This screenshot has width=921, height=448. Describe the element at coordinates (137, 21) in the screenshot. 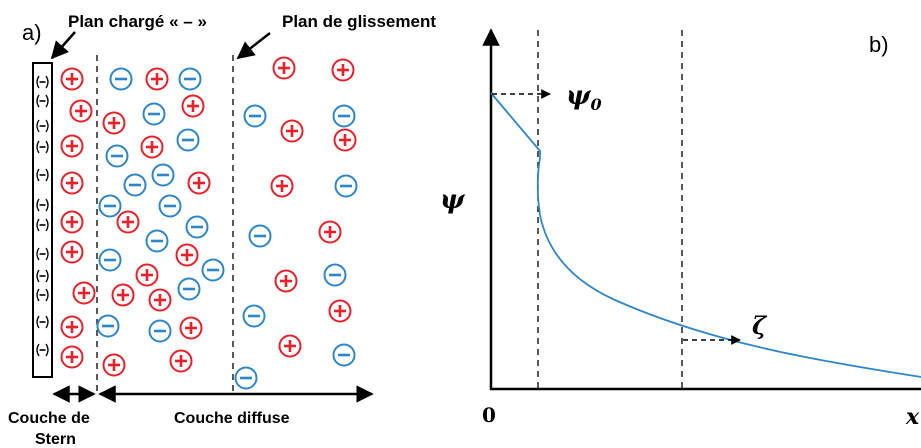

I see `charged-plane-label: Plan chargé « – »` at that location.